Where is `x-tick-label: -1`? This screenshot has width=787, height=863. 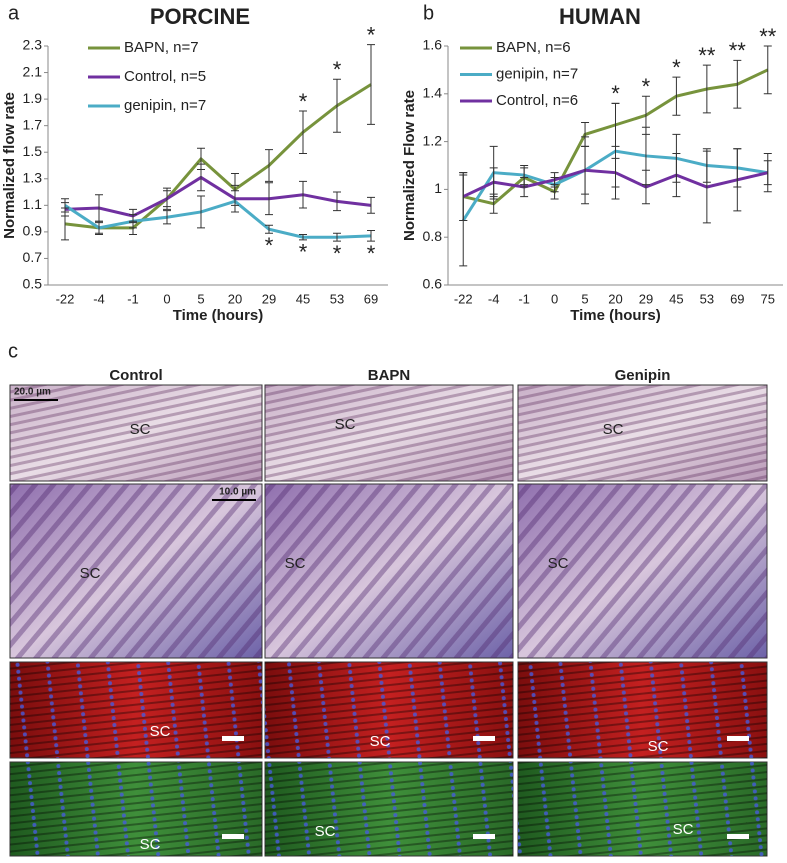
x-tick-label: -1 is located at coordinates (524, 298).